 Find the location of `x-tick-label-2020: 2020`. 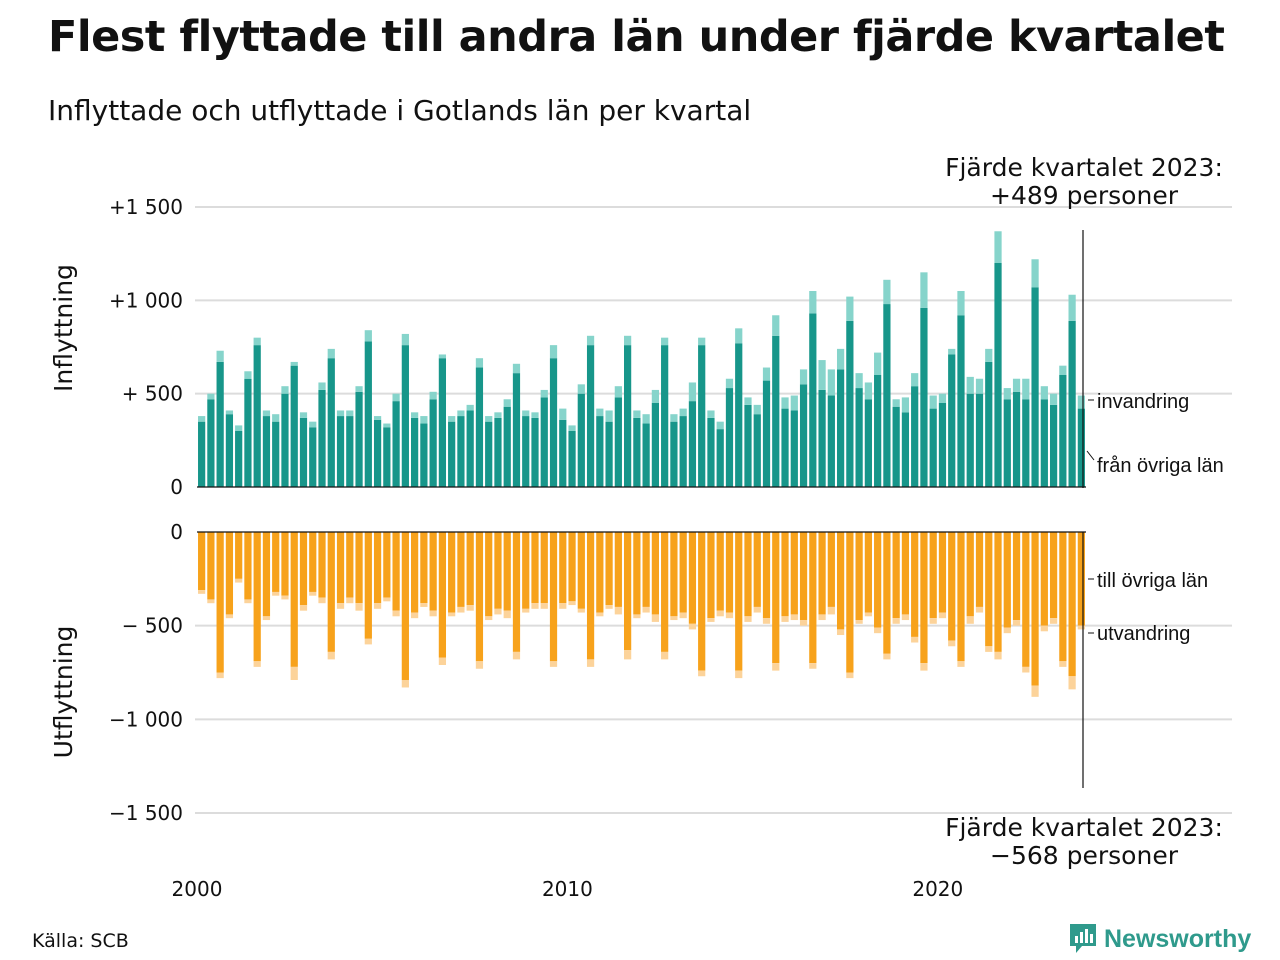

x-tick-label-2020: 2020 is located at coordinates (937, 889).